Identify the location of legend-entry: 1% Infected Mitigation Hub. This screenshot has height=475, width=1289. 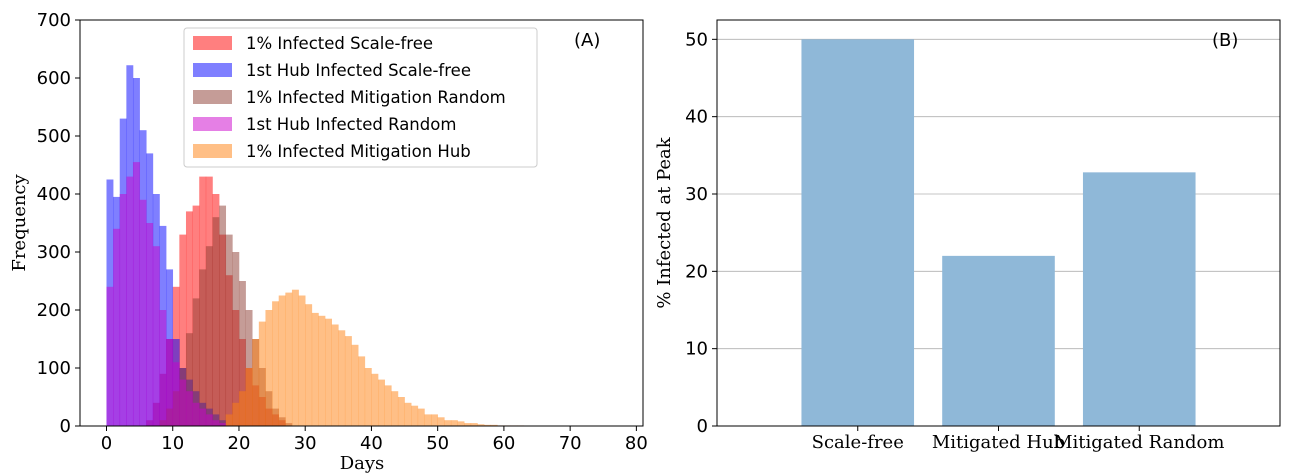
(332, 151).